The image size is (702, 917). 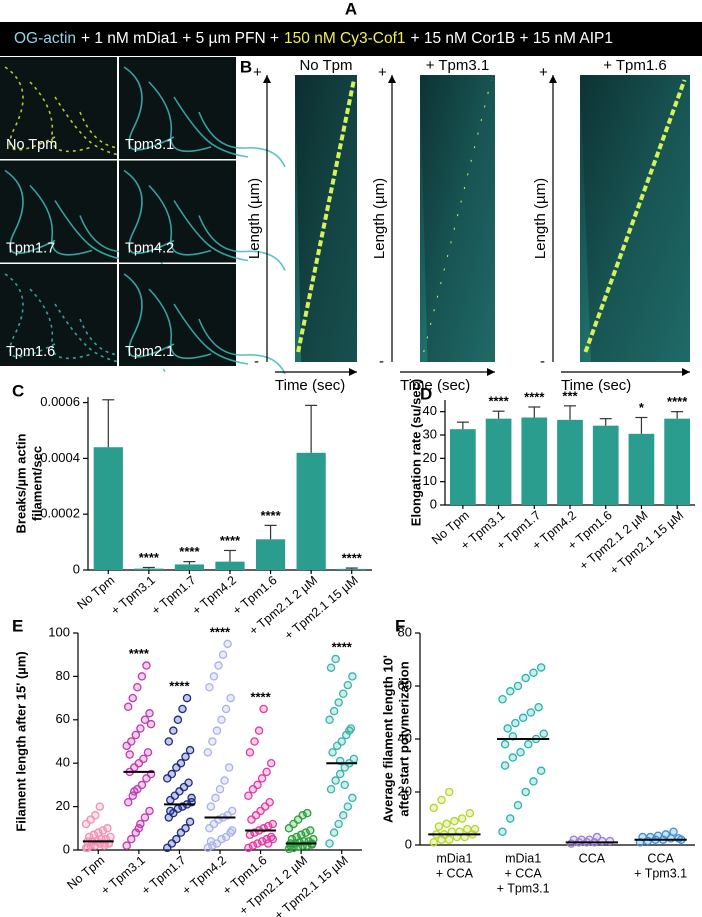 What do you see at coordinates (458, 65) in the screenshot?
I see `kymograph-title: + Tpm3.1` at bounding box center [458, 65].